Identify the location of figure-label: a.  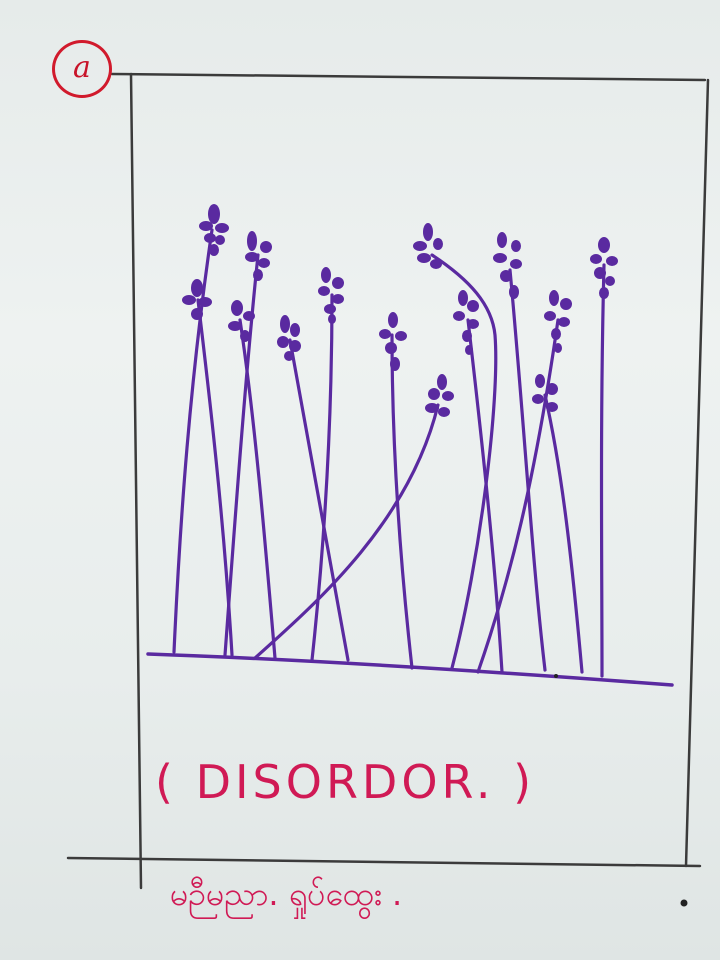
(82, 67).